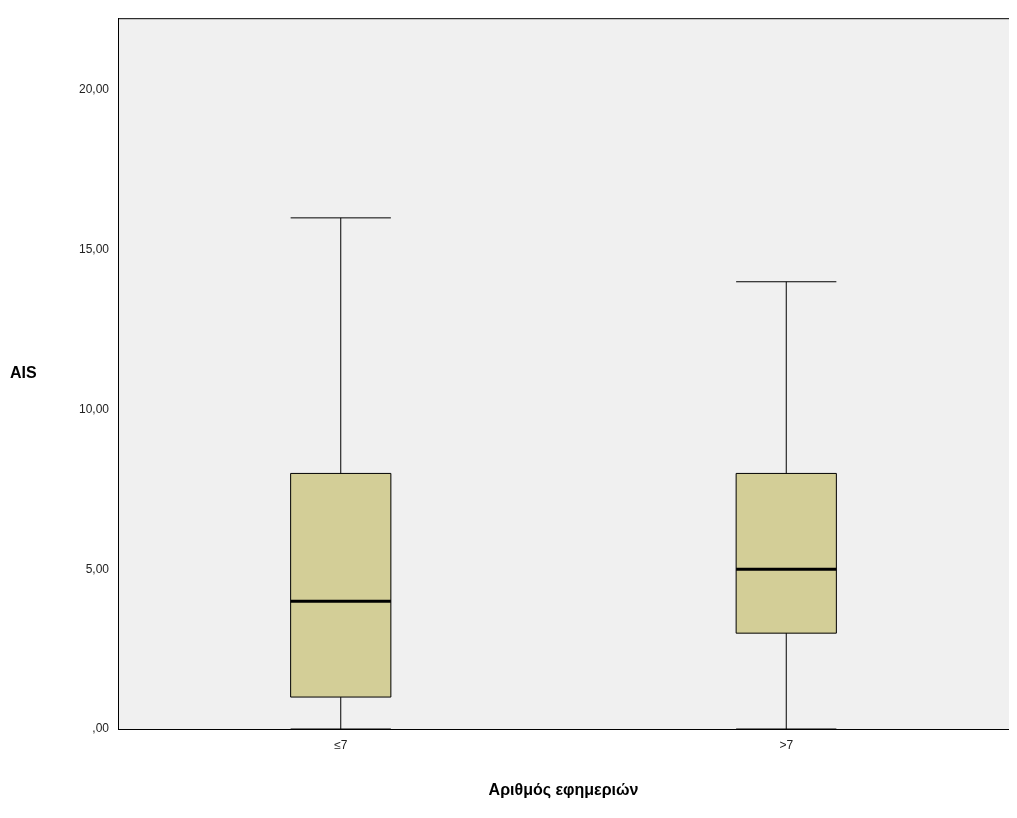 This screenshot has width=1017, height=818. Describe the element at coordinates (97, 568) in the screenshot. I see `y-tick-label: 5,00` at that location.